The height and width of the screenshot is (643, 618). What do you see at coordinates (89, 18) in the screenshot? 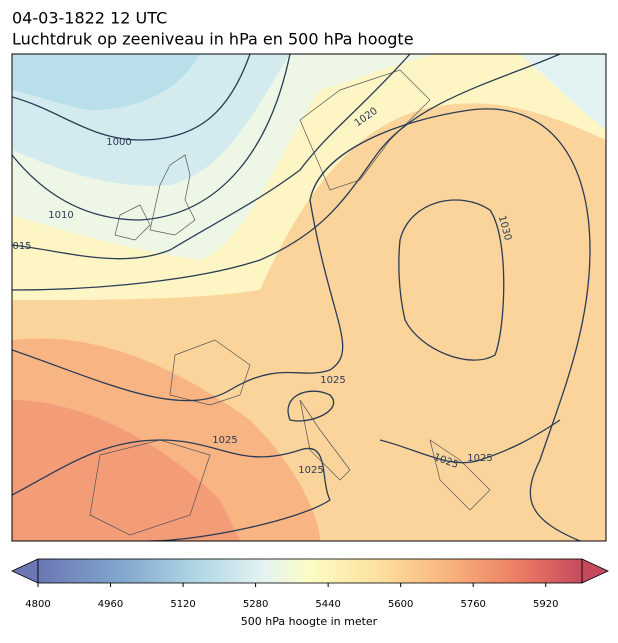
I see `title: 04-03-1822 12 UTC` at bounding box center [89, 18].